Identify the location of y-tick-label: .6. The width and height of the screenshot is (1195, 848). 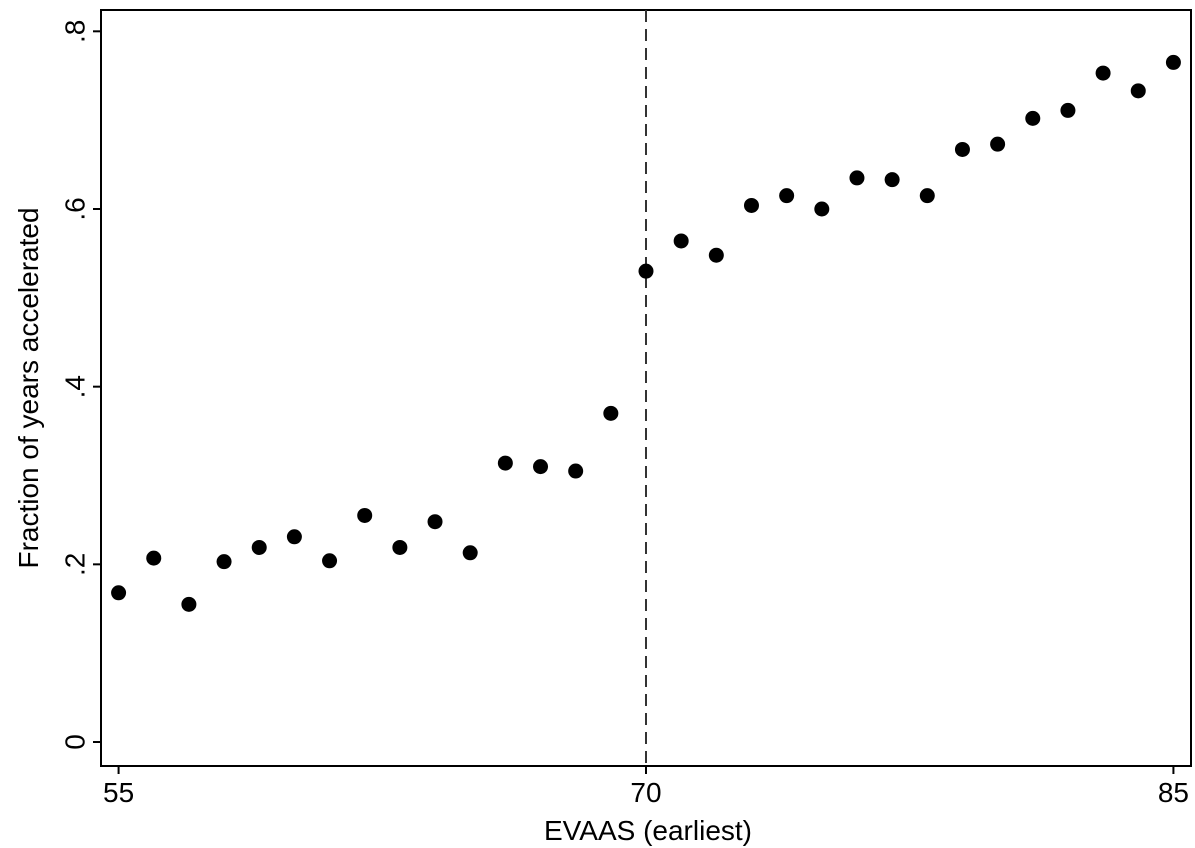
(75, 208).